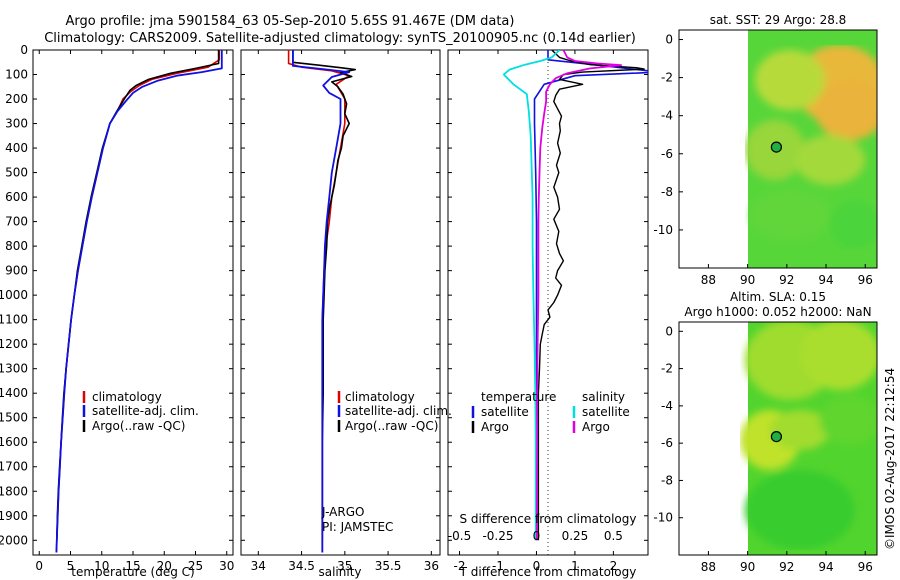 The width and height of the screenshot is (900, 580). What do you see at coordinates (14, 344) in the screenshot?
I see `depth-tick-label: 1200` at bounding box center [14, 344].